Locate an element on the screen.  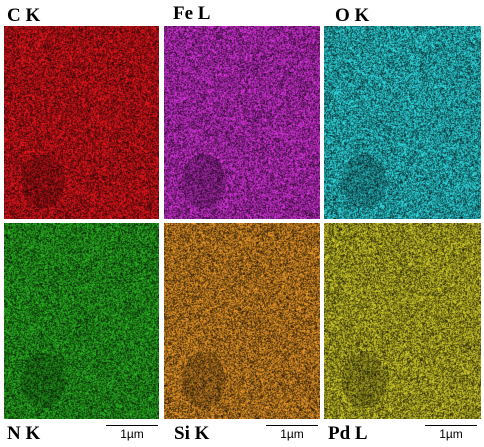
label-c-k: C K is located at coordinates (24, 15).